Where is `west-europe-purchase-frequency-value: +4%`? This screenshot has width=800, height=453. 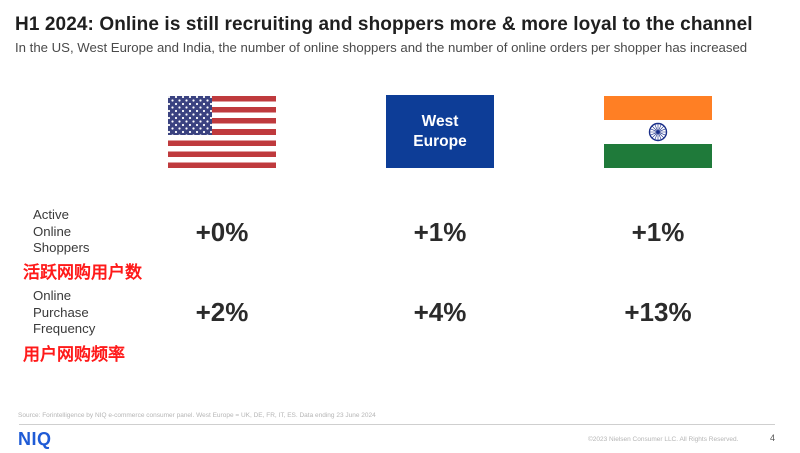 west-europe-purchase-frequency-value: +4% is located at coordinates (440, 312).